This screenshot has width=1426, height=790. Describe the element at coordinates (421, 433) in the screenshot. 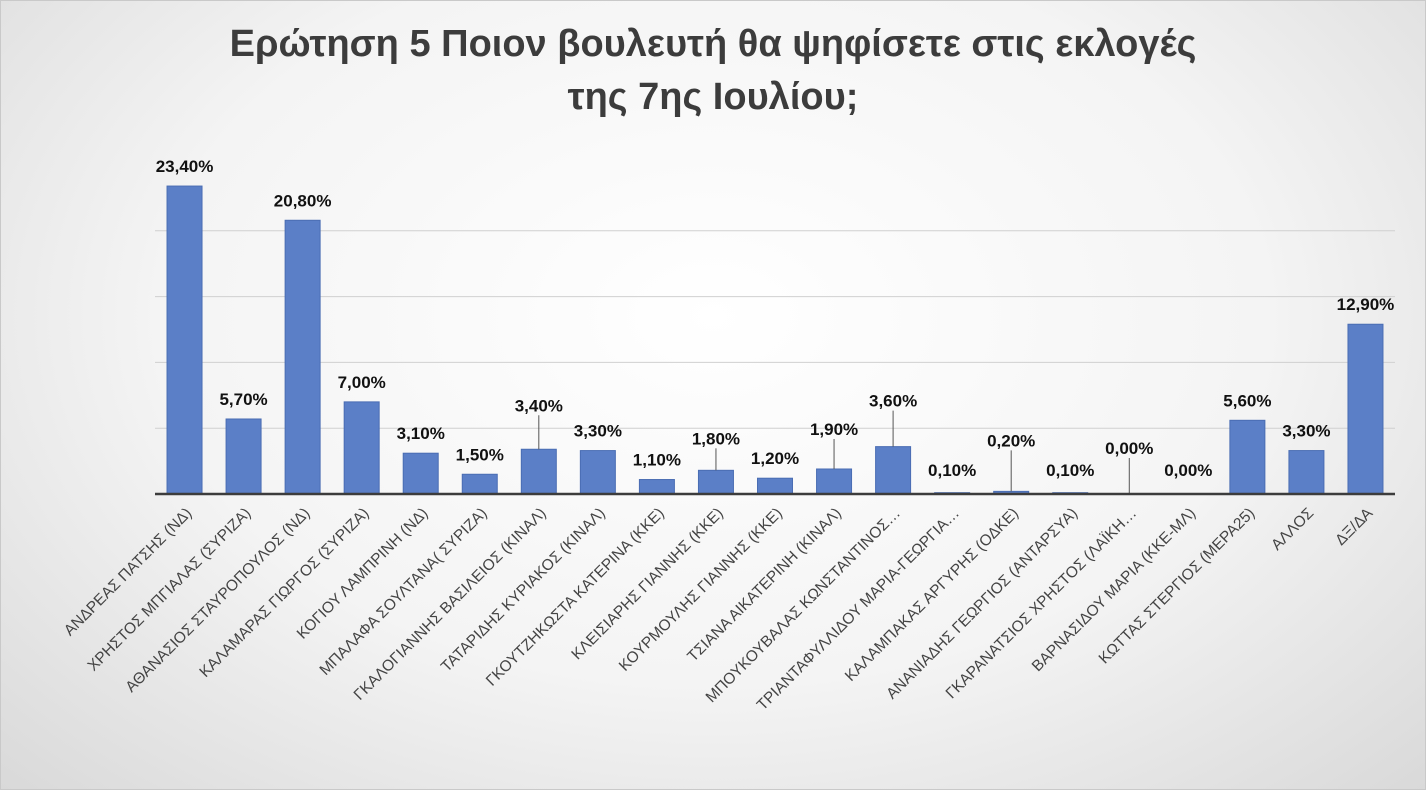

I see `data-label: 3,10%` at that location.